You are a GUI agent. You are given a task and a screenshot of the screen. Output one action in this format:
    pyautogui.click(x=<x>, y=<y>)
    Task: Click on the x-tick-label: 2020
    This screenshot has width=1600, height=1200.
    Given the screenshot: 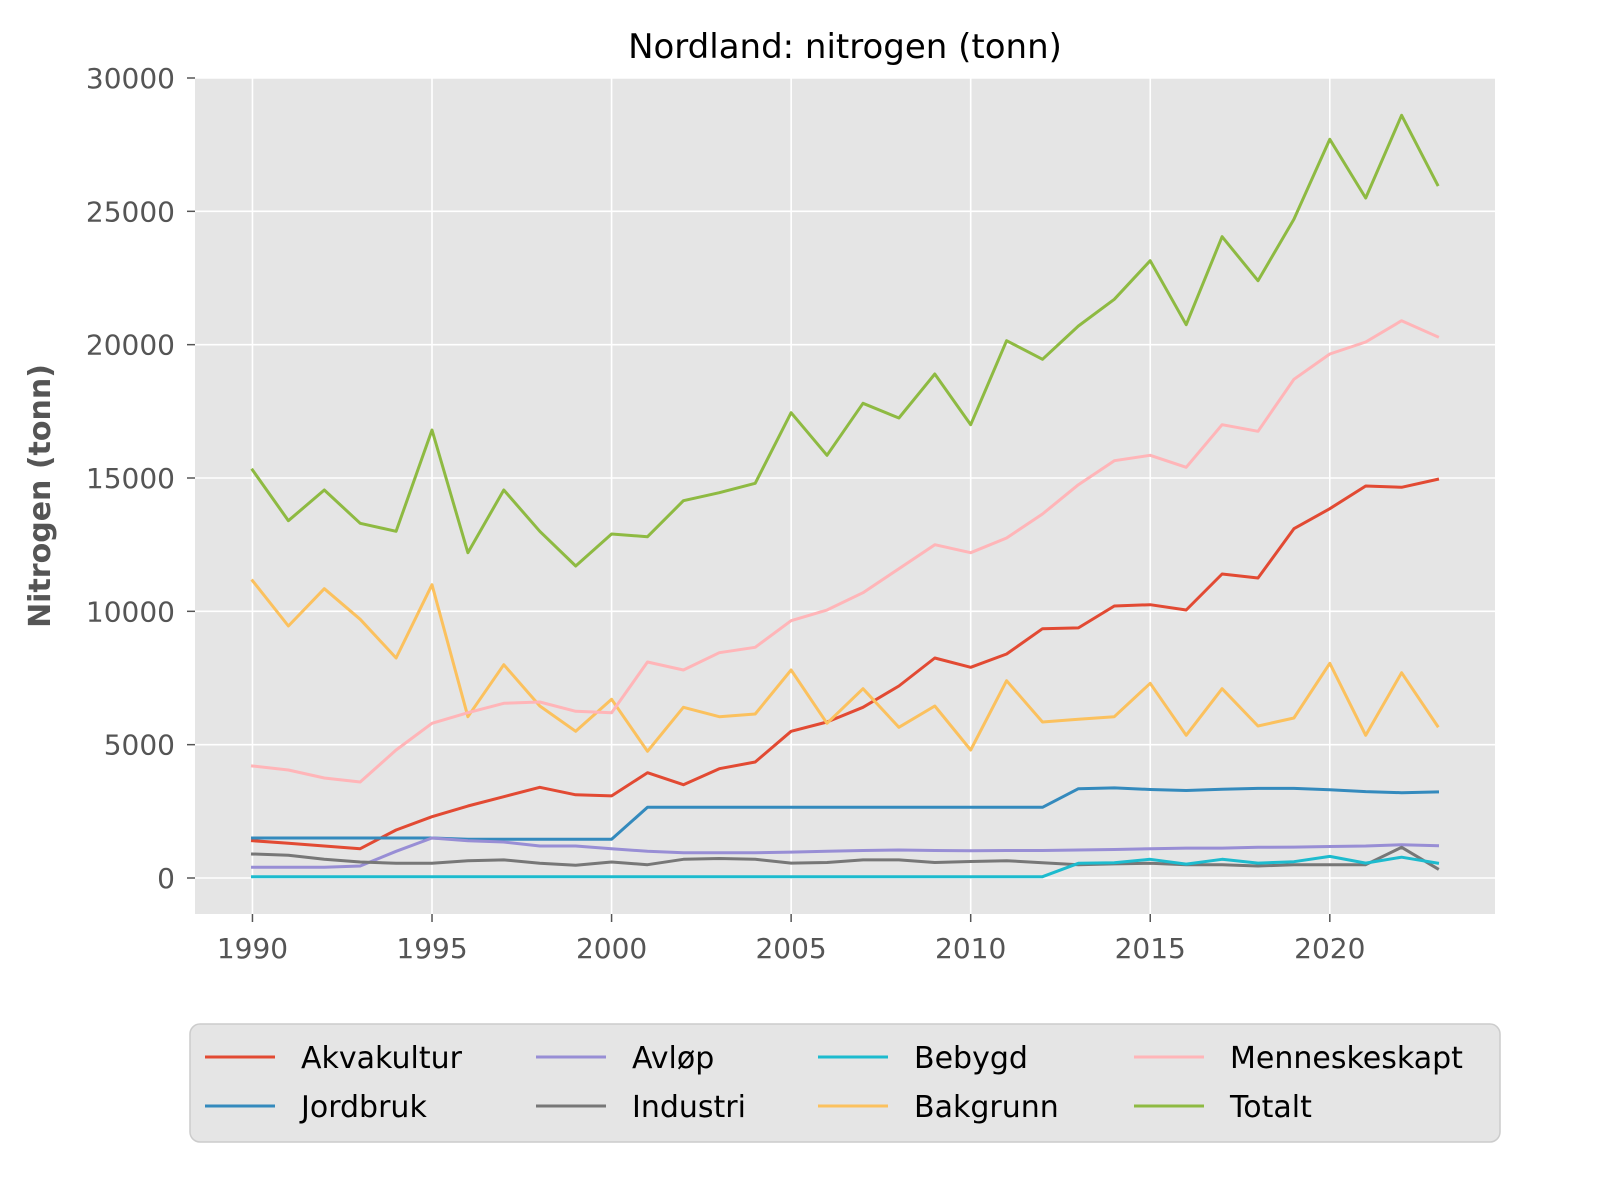 What is the action you would take?
    pyautogui.click(x=1329, y=948)
    